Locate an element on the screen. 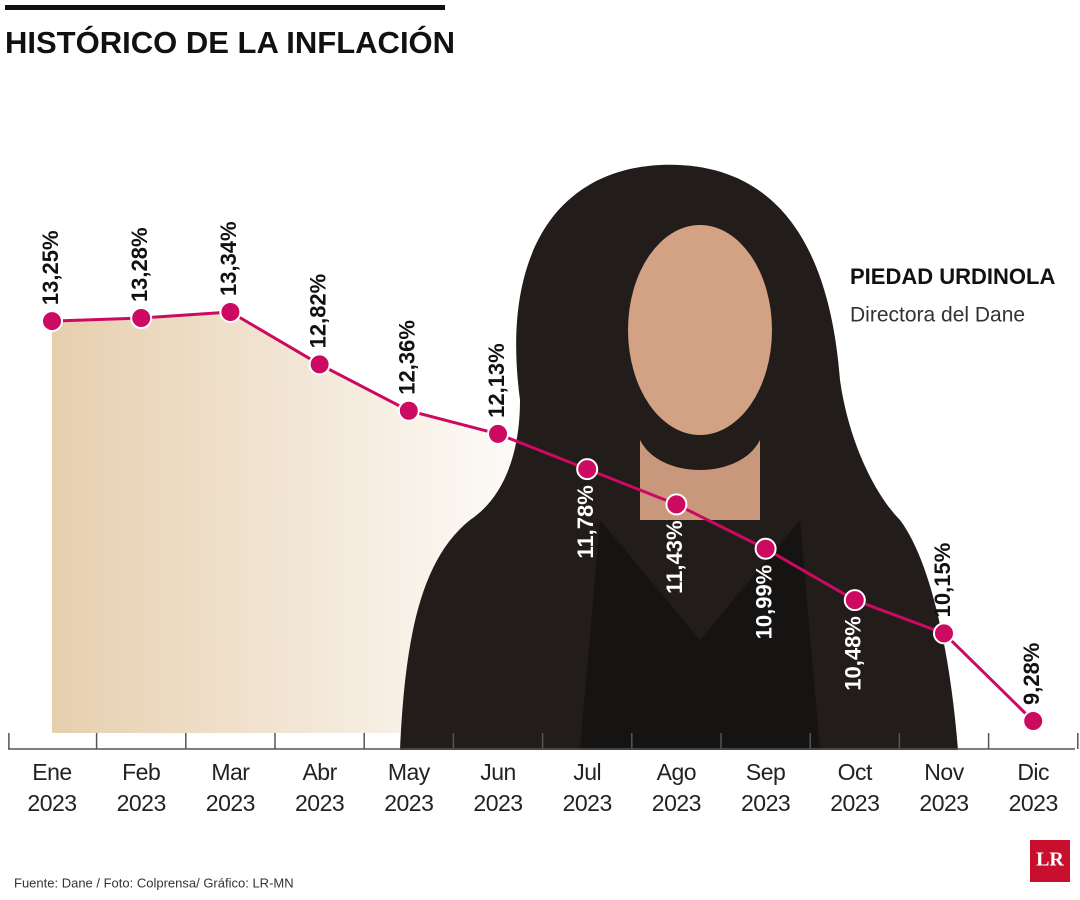 This screenshot has height=900, width=1080. annotation-role: Directora del Dane is located at coordinates (937, 315).